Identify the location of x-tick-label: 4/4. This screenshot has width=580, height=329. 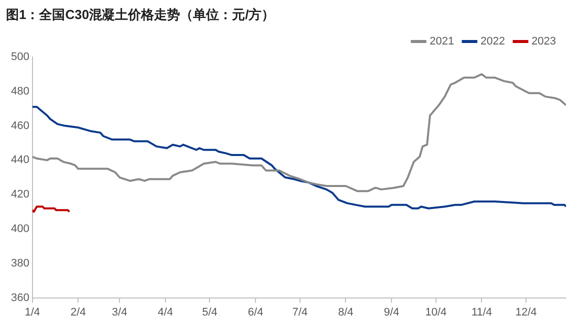
(166, 312).